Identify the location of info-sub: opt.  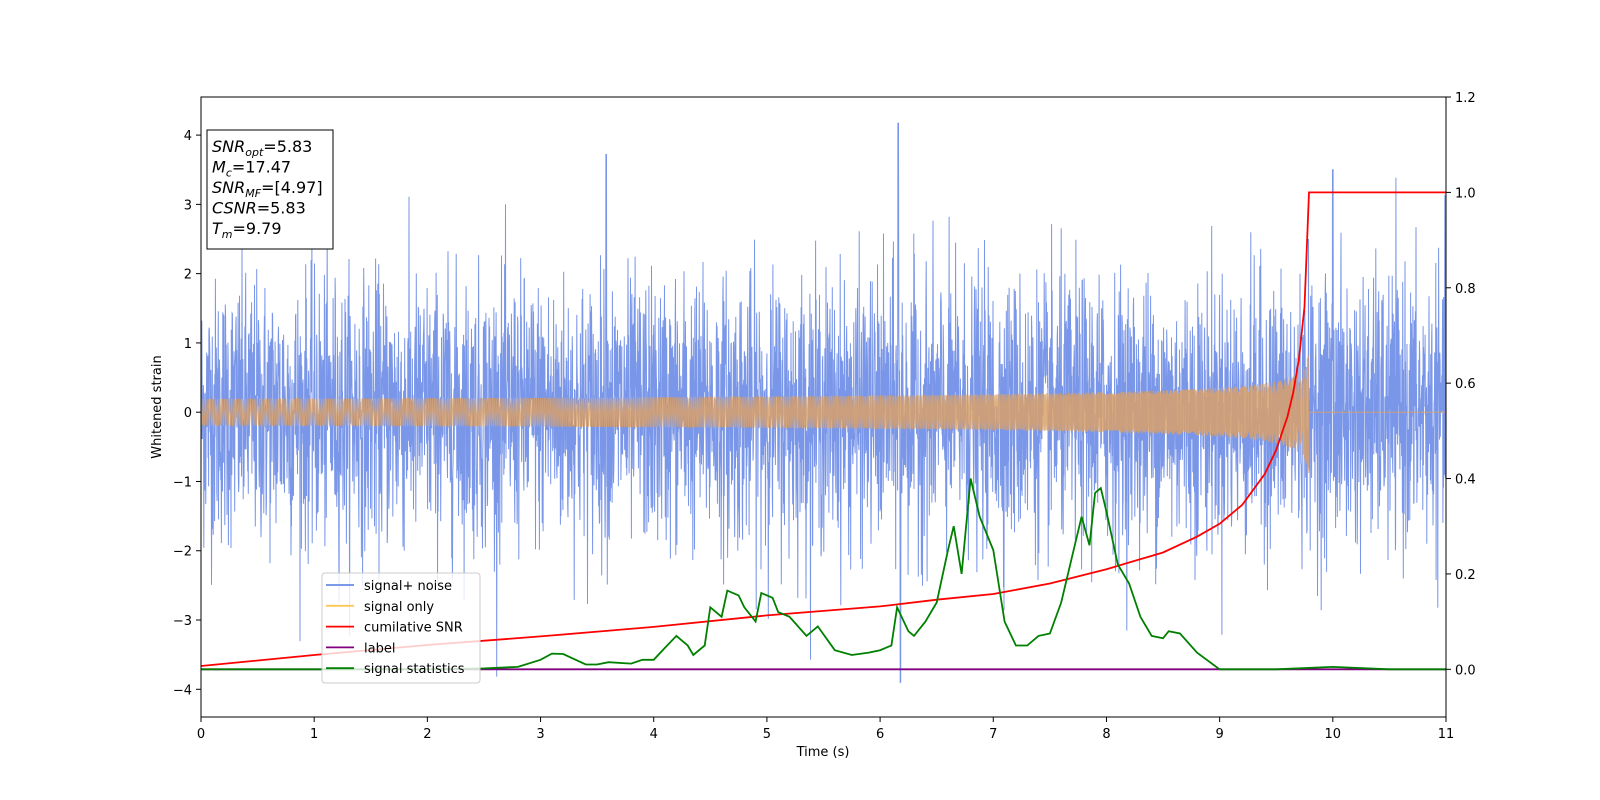
(254, 152).